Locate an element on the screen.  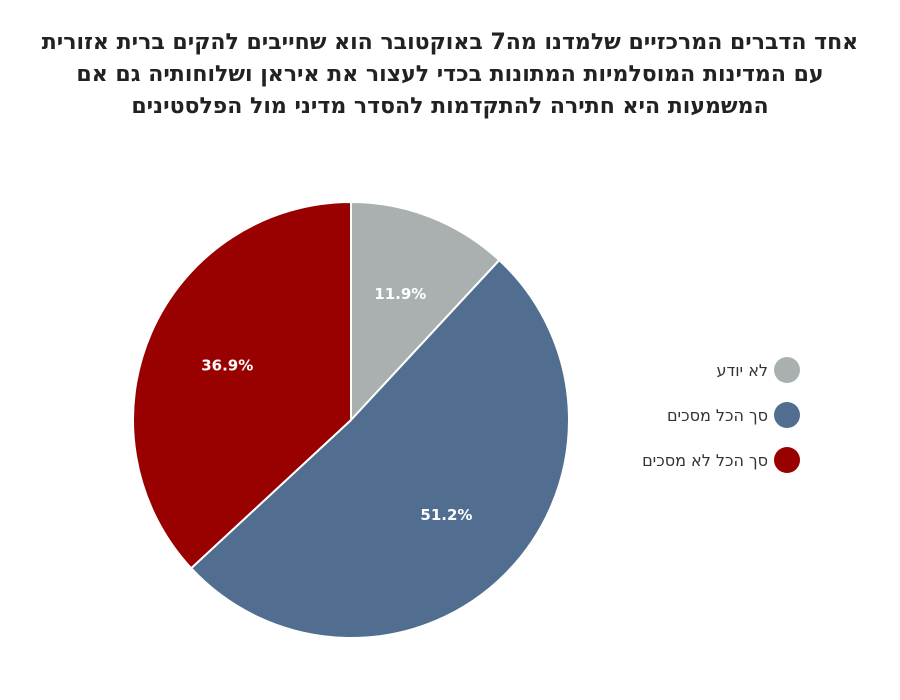
slice-value-label-1: 51.2% is located at coordinates (446, 515).